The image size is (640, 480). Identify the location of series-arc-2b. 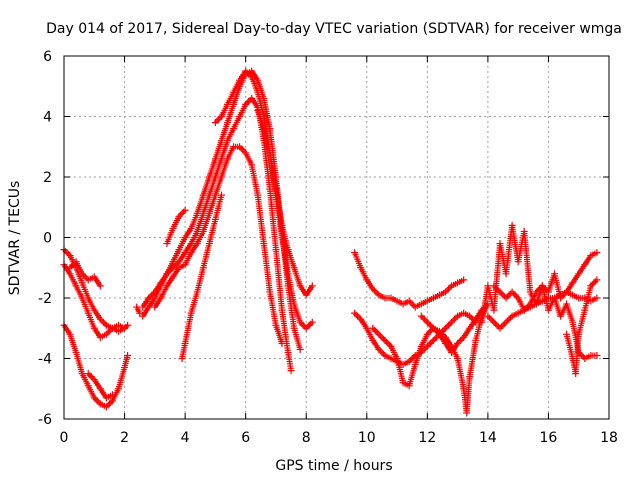
(217, 234).